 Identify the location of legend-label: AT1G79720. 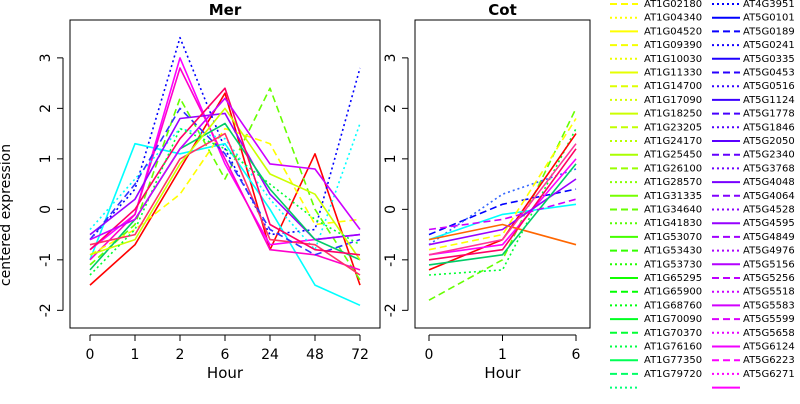
(673, 374).